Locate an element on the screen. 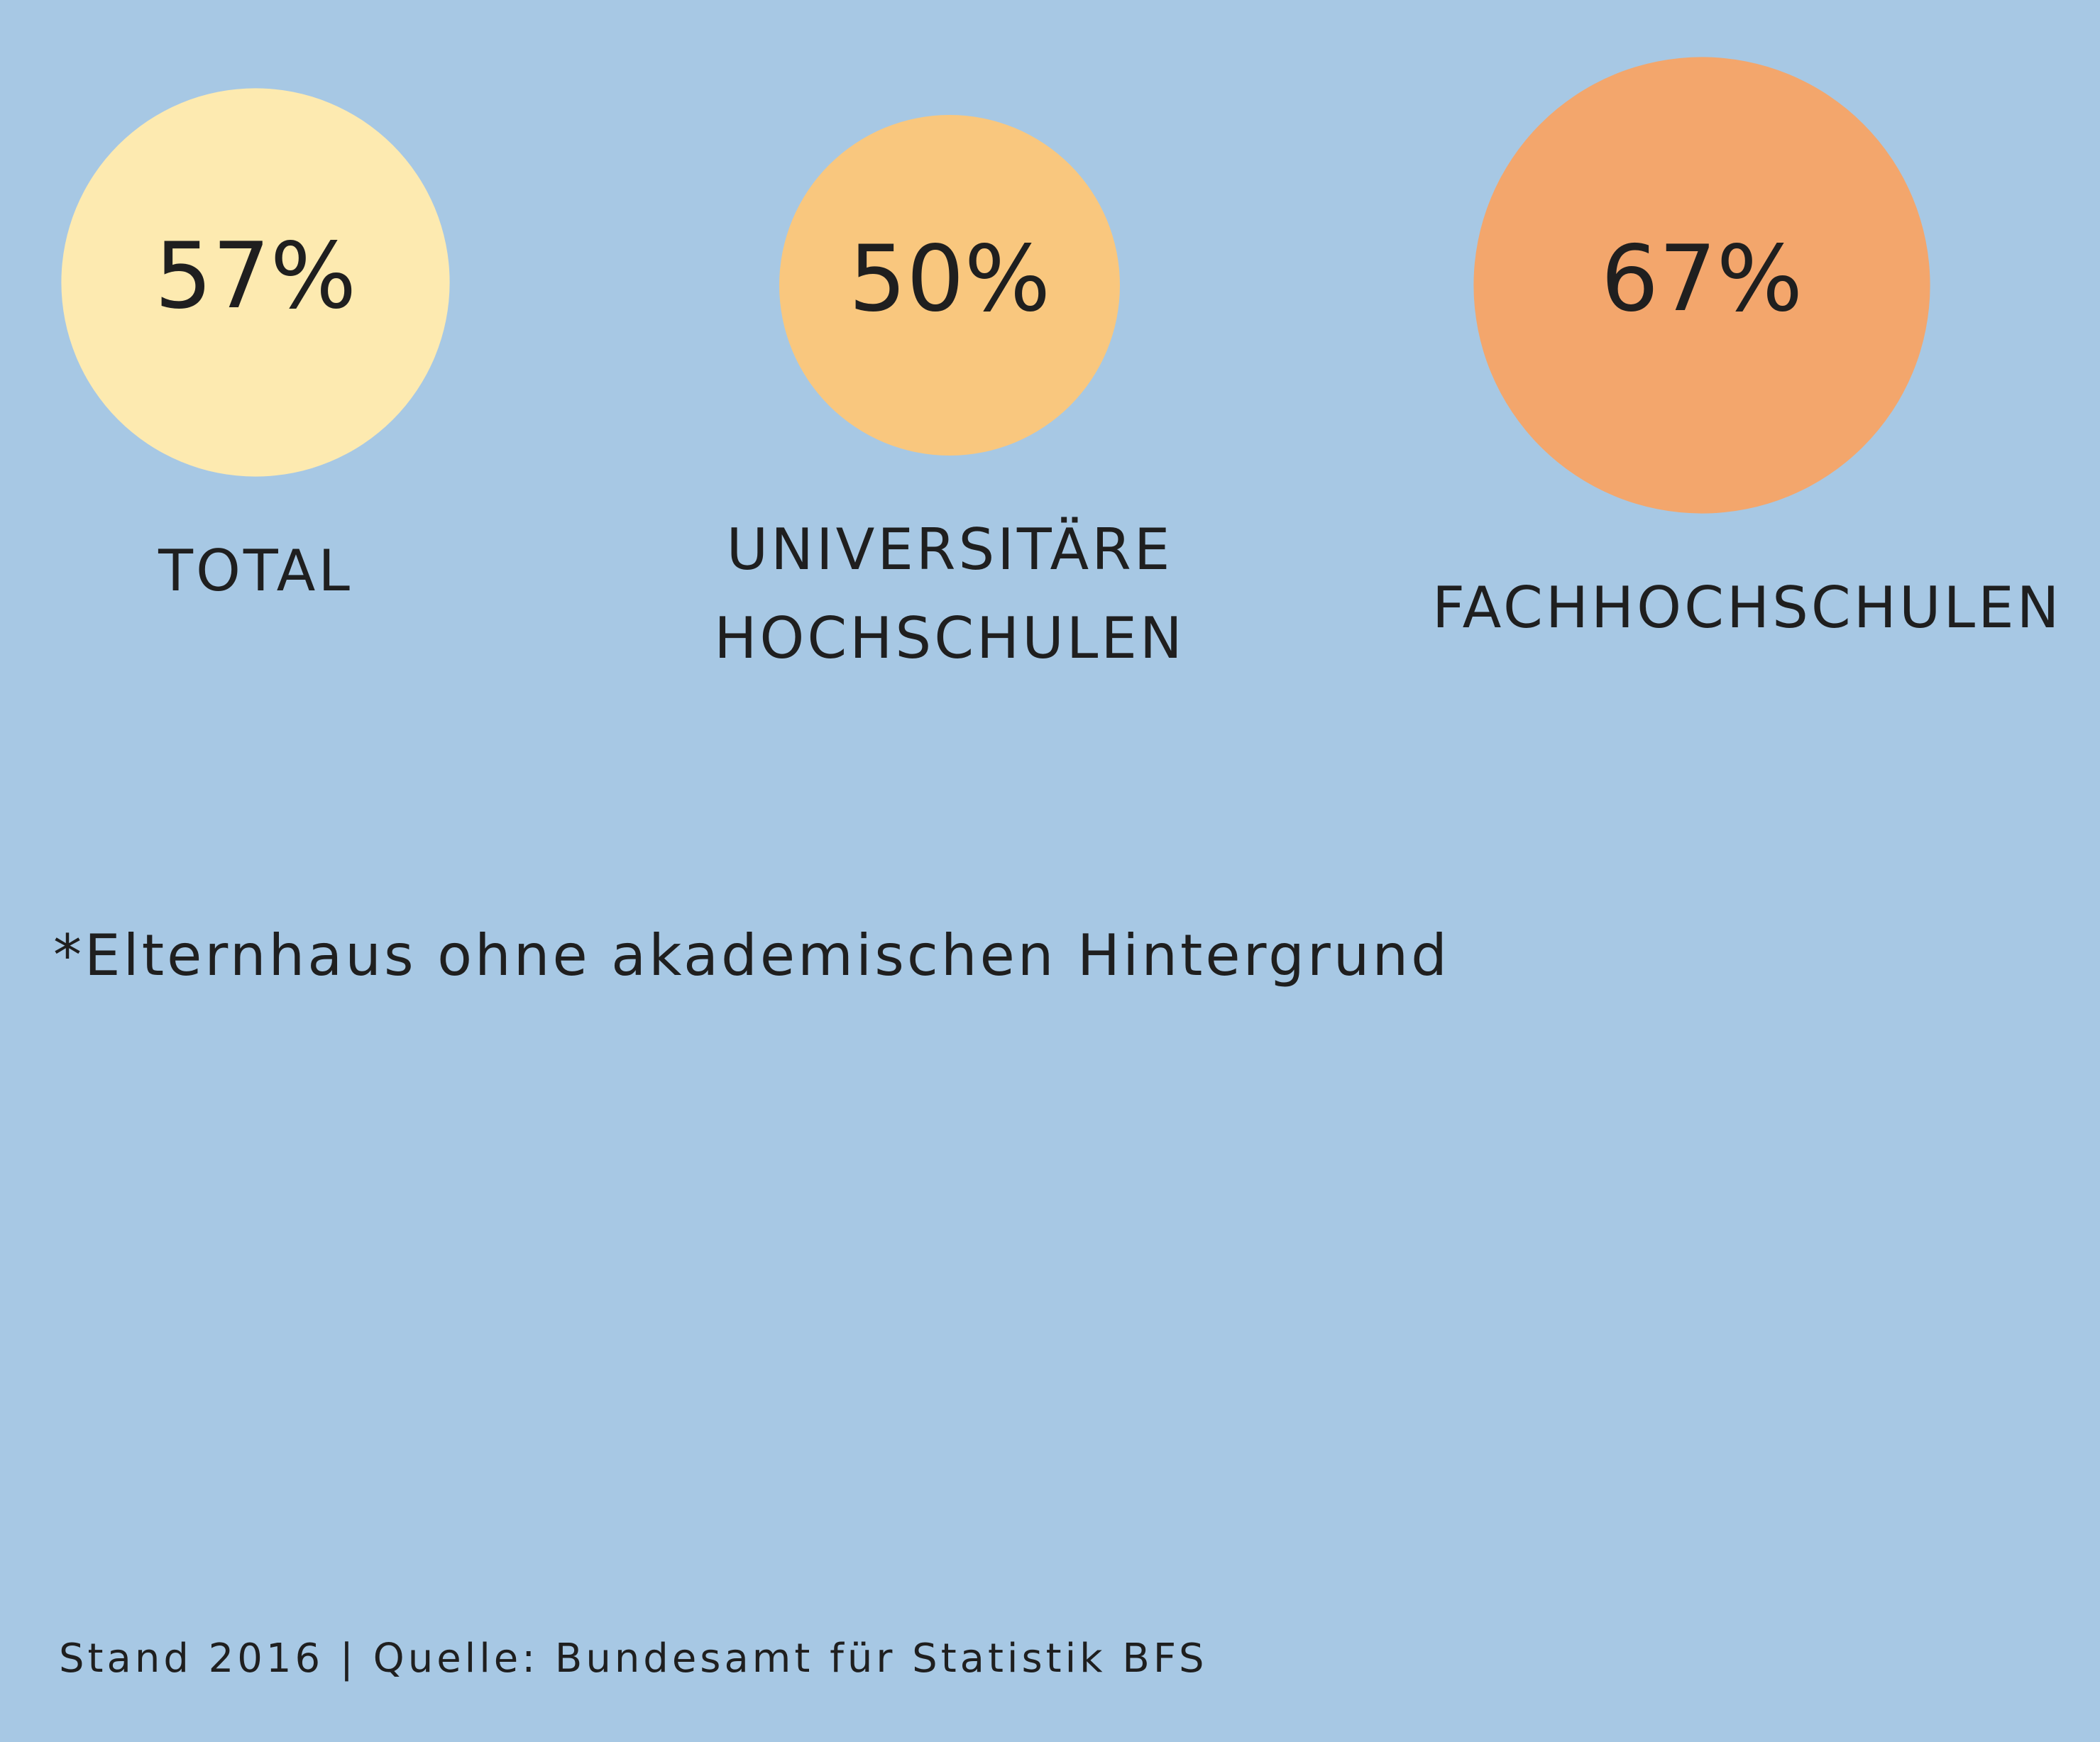 The width and height of the screenshot is (2100, 1742). value-label: 50% is located at coordinates (950, 279).